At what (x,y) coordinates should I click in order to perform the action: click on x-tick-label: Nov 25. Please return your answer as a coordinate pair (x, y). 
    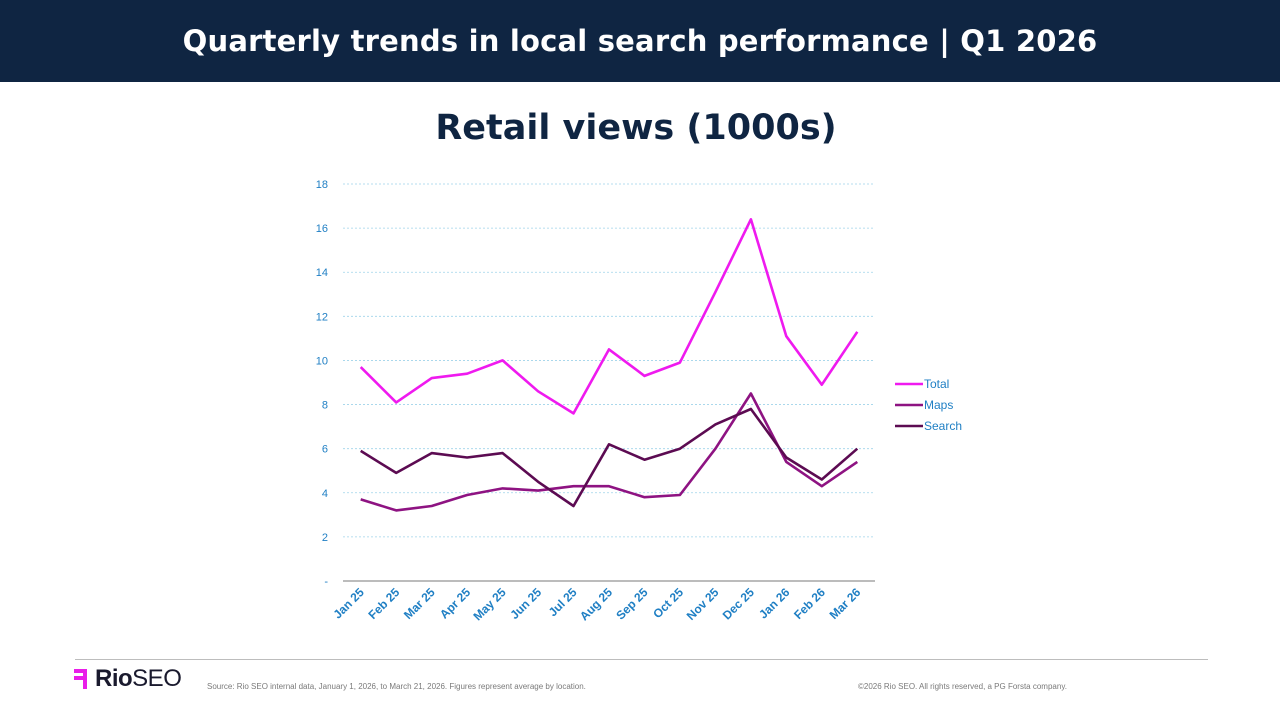
    Looking at the image, I should click on (703, 604).